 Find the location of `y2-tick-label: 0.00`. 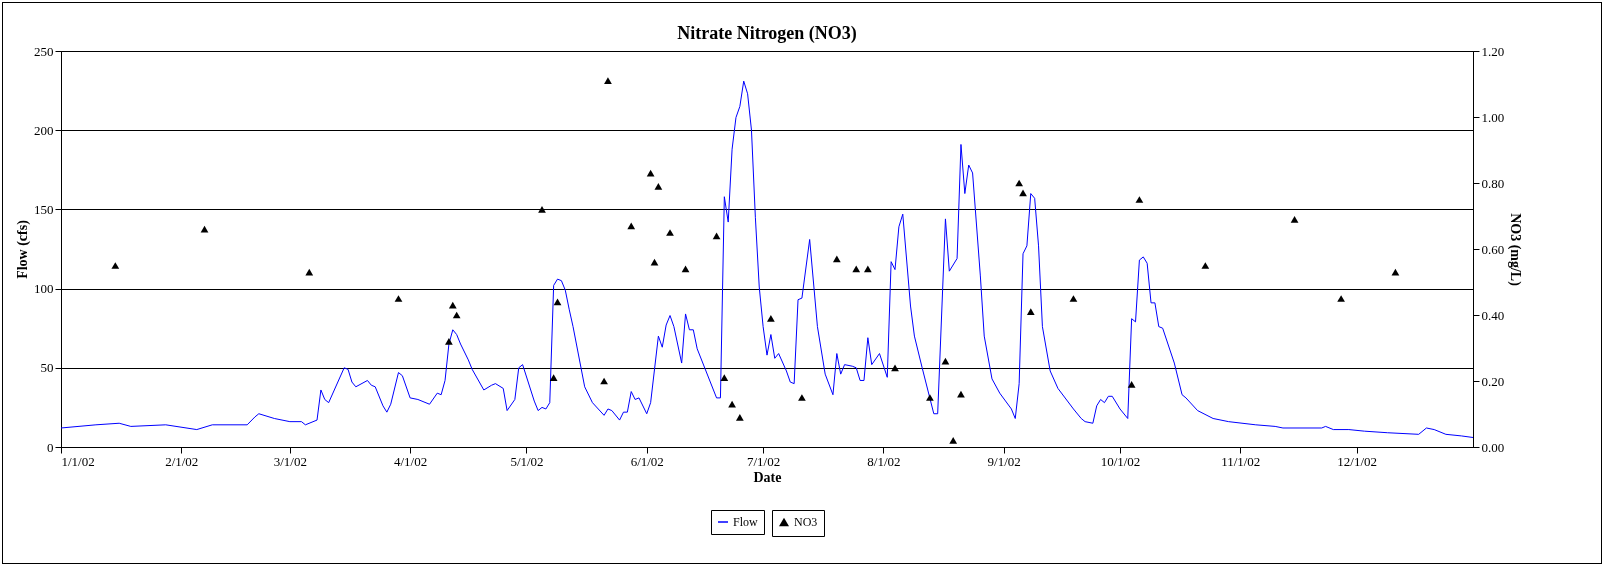

y2-tick-label: 0.00 is located at coordinates (1493, 447).